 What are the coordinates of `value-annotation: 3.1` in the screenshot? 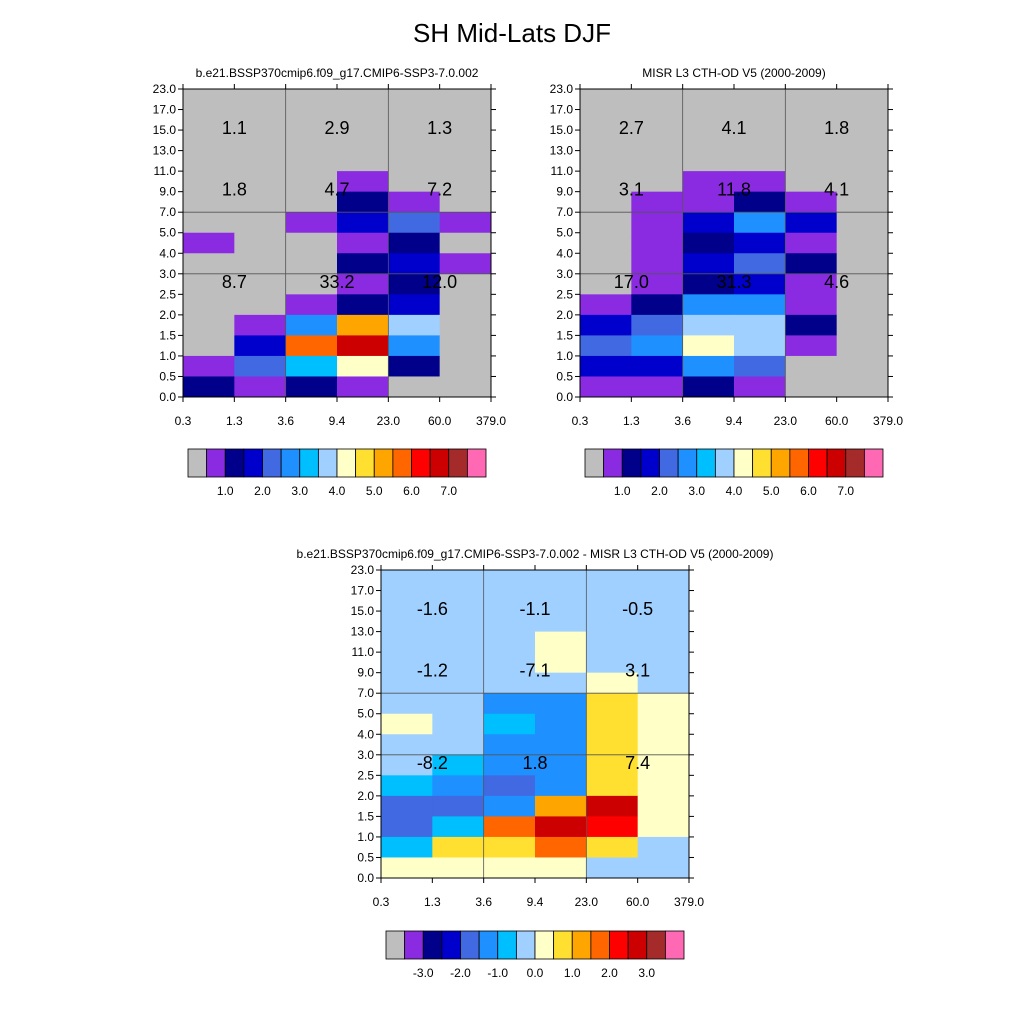 It's located at (631, 190).